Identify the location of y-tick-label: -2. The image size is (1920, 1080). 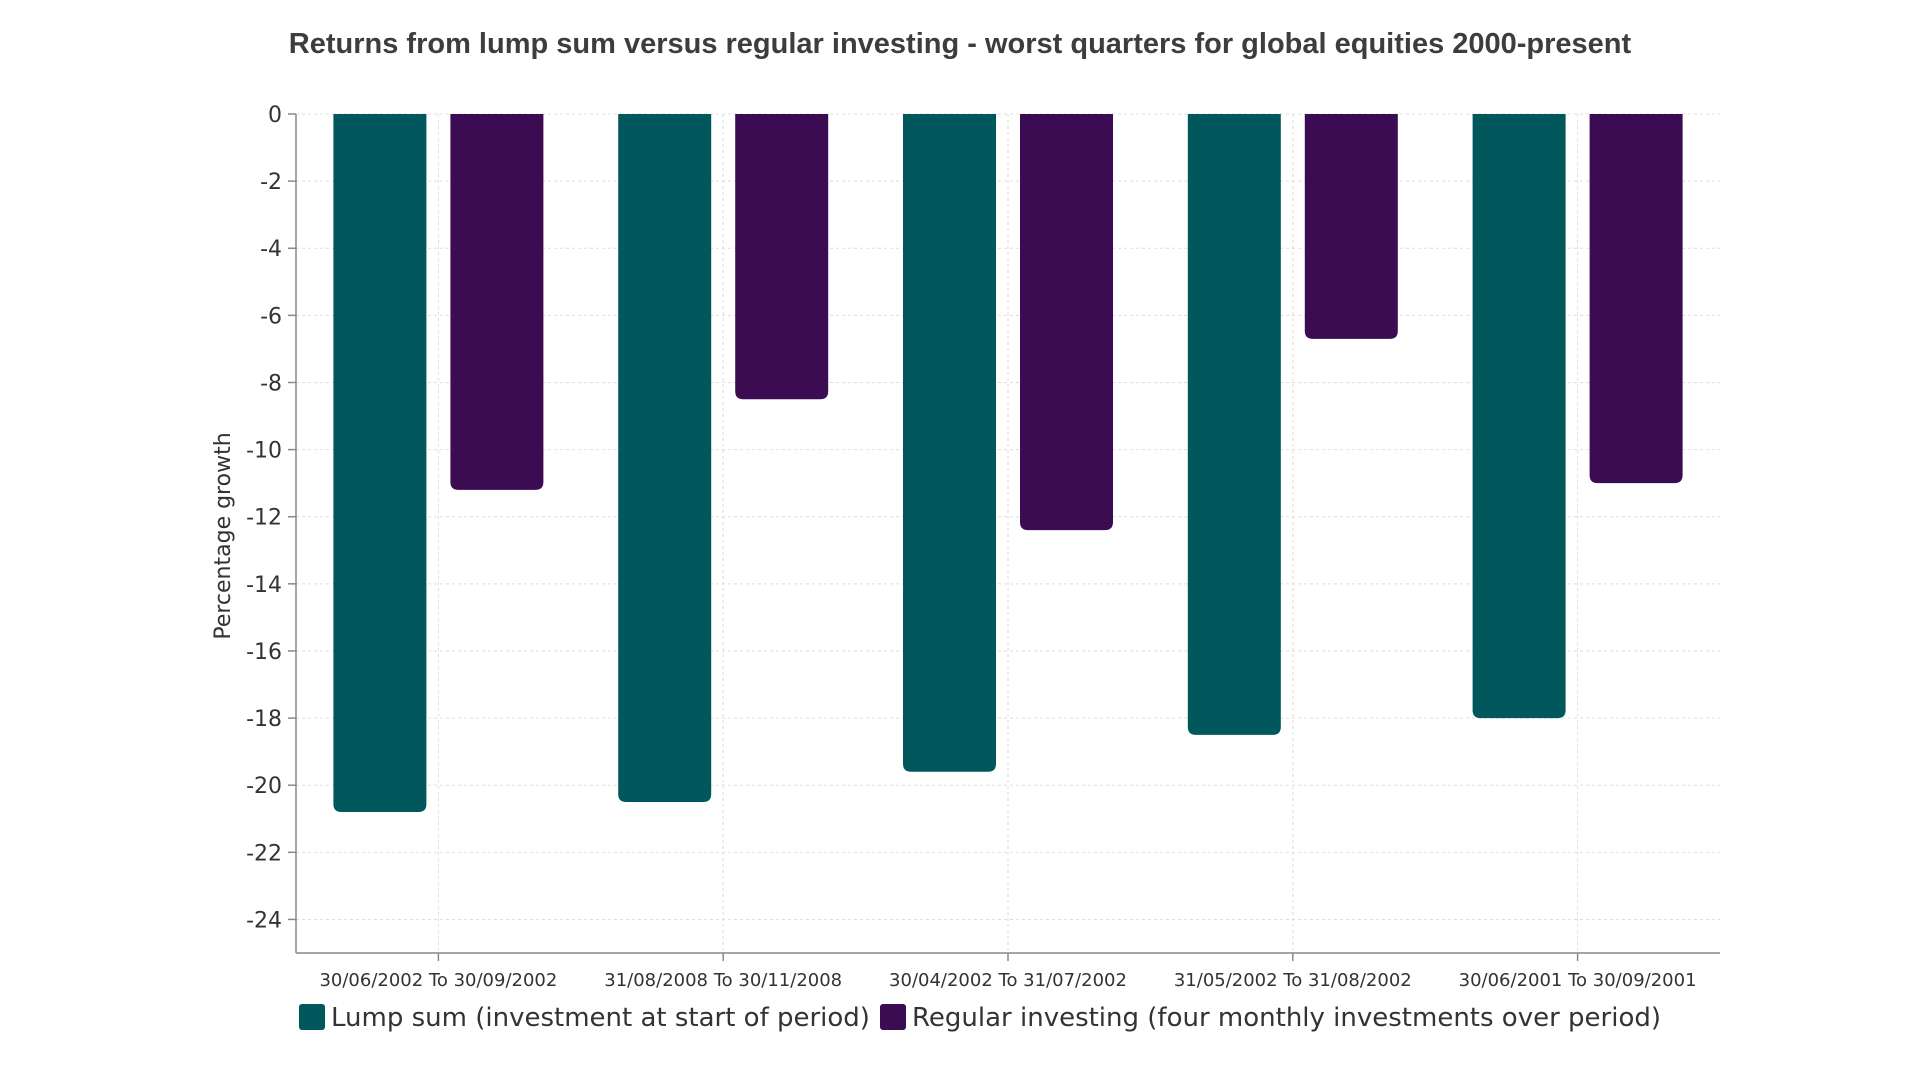
(271, 182).